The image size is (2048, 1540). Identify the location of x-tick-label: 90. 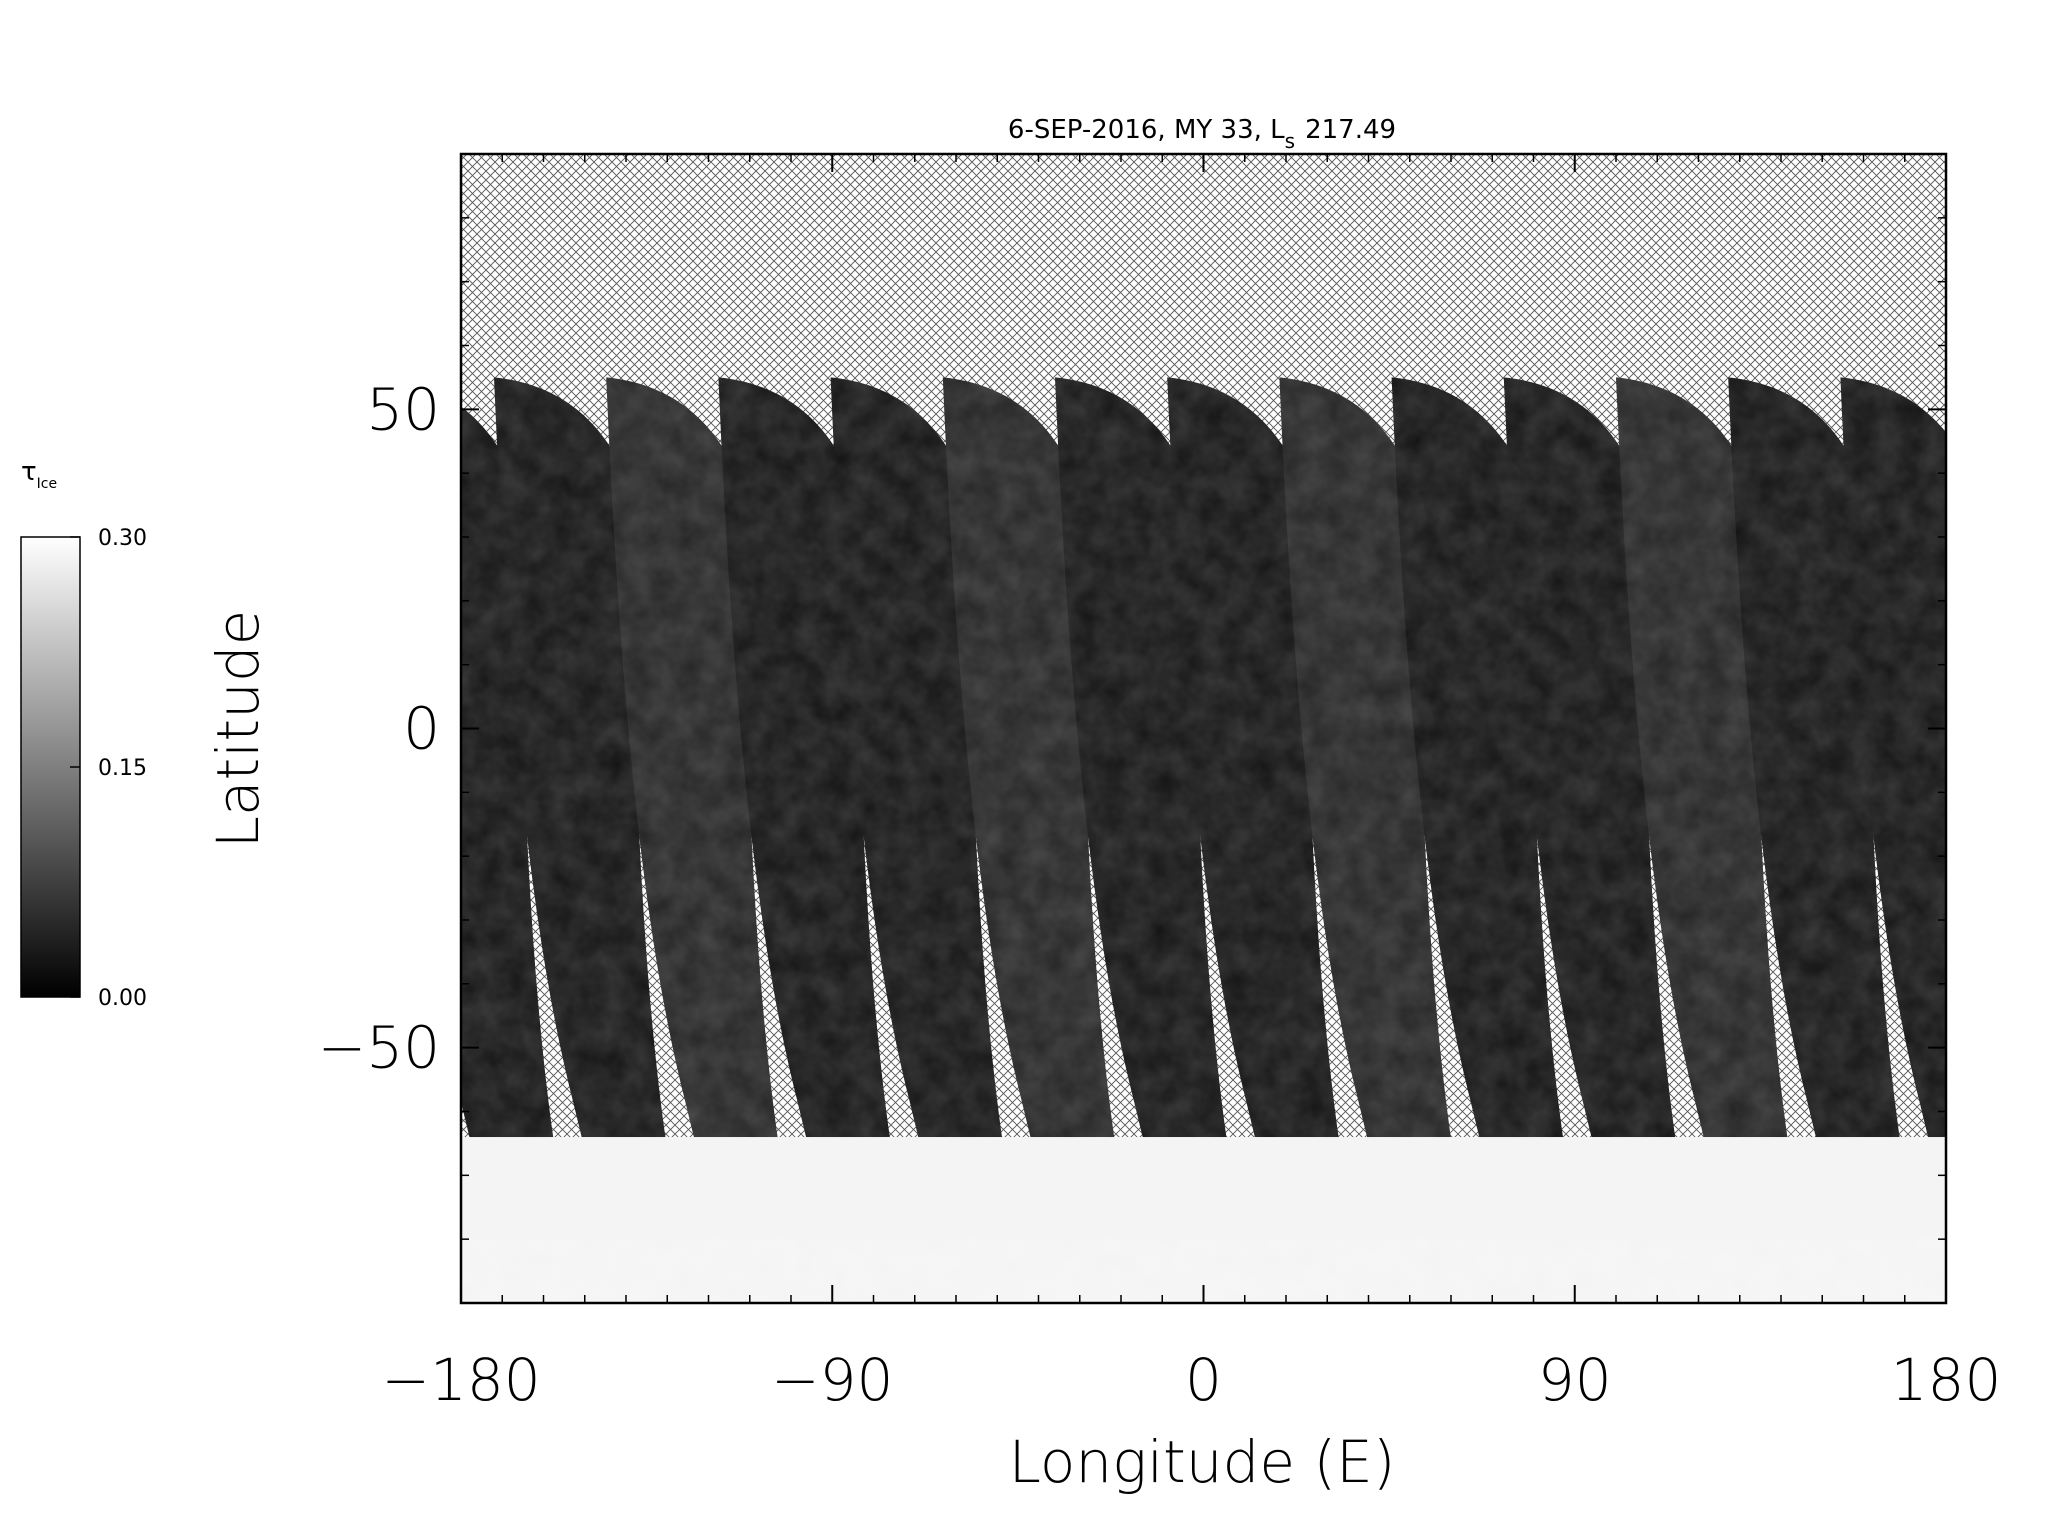
(1575, 1380).